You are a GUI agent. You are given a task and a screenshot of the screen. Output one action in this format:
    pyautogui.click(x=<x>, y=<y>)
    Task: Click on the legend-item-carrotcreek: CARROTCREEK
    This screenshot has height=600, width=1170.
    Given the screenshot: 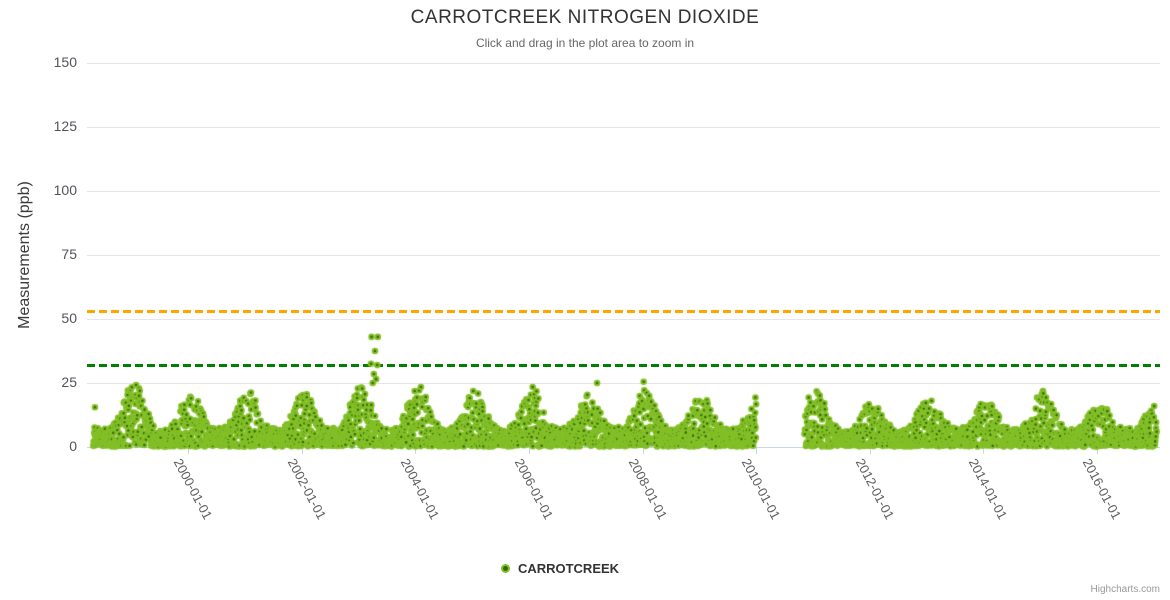 What is the action you would take?
    pyautogui.click(x=560, y=568)
    